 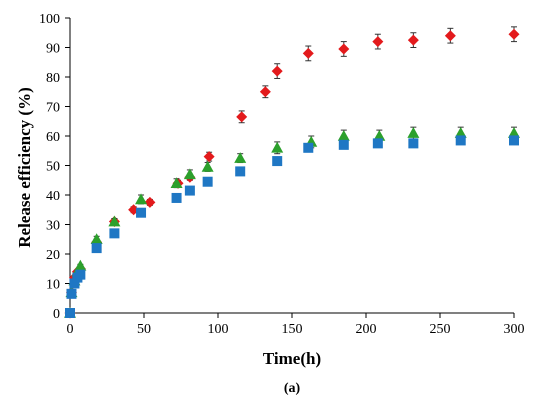 What do you see at coordinates (53, 49) in the screenshot?
I see `y-tick-label: 90` at bounding box center [53, 49].